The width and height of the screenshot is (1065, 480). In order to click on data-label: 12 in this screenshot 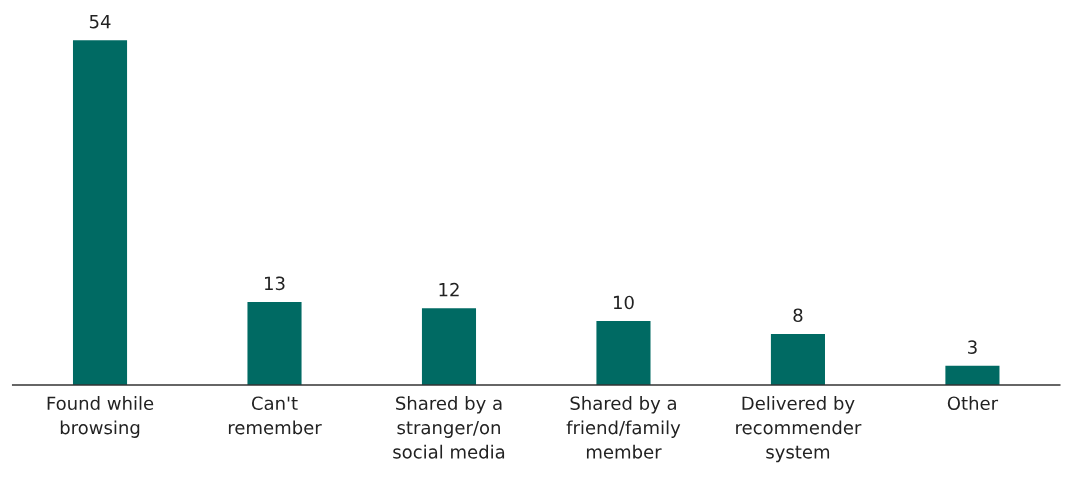, I will do `click(449, 289)`.